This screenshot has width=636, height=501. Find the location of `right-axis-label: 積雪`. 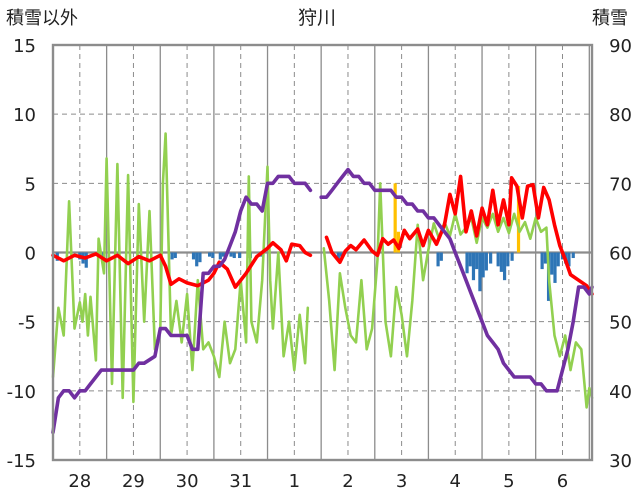

right-axis-label: 積雪 is located at coordinates (610, 18).